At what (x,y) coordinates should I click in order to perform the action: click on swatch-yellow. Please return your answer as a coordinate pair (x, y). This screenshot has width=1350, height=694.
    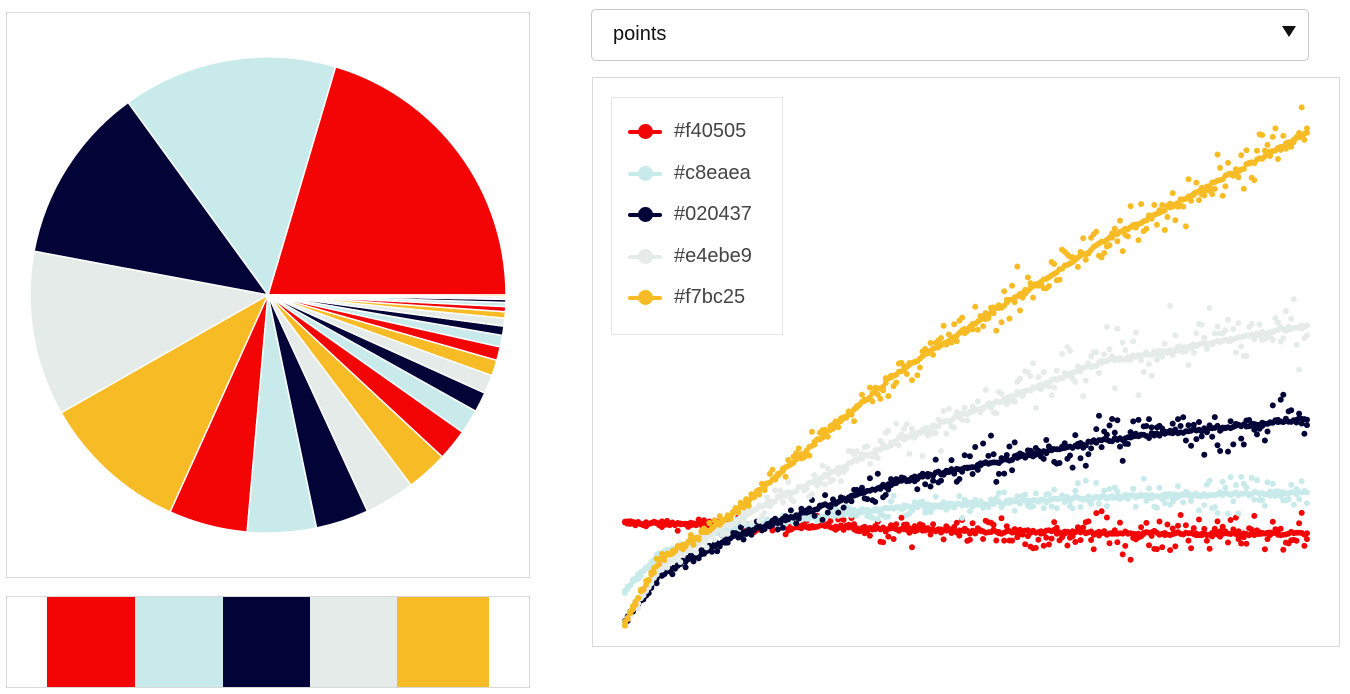
    Looking at the image, I should click on (443, 642).